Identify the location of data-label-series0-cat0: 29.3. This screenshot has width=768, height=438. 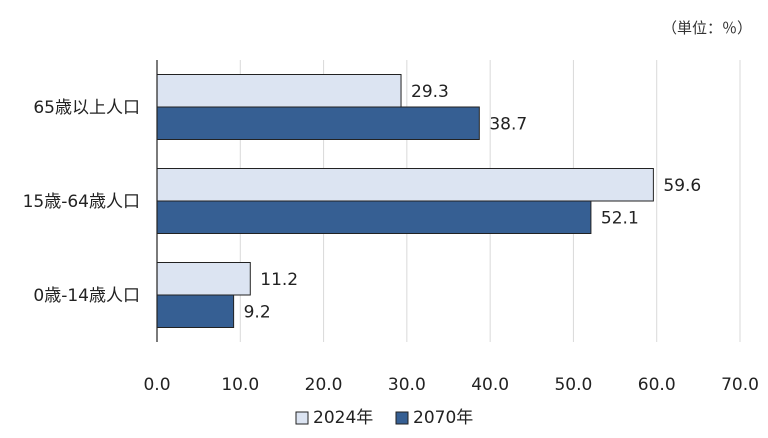
(430, 92).